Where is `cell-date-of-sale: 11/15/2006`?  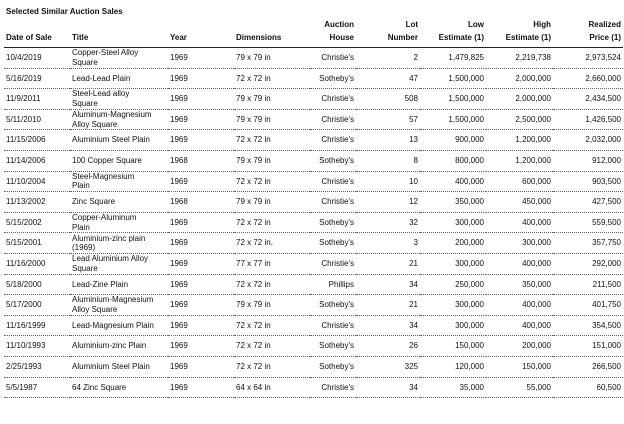 cell-date-of-sale: 11/15/2006 is located at coordinates (37, 140).